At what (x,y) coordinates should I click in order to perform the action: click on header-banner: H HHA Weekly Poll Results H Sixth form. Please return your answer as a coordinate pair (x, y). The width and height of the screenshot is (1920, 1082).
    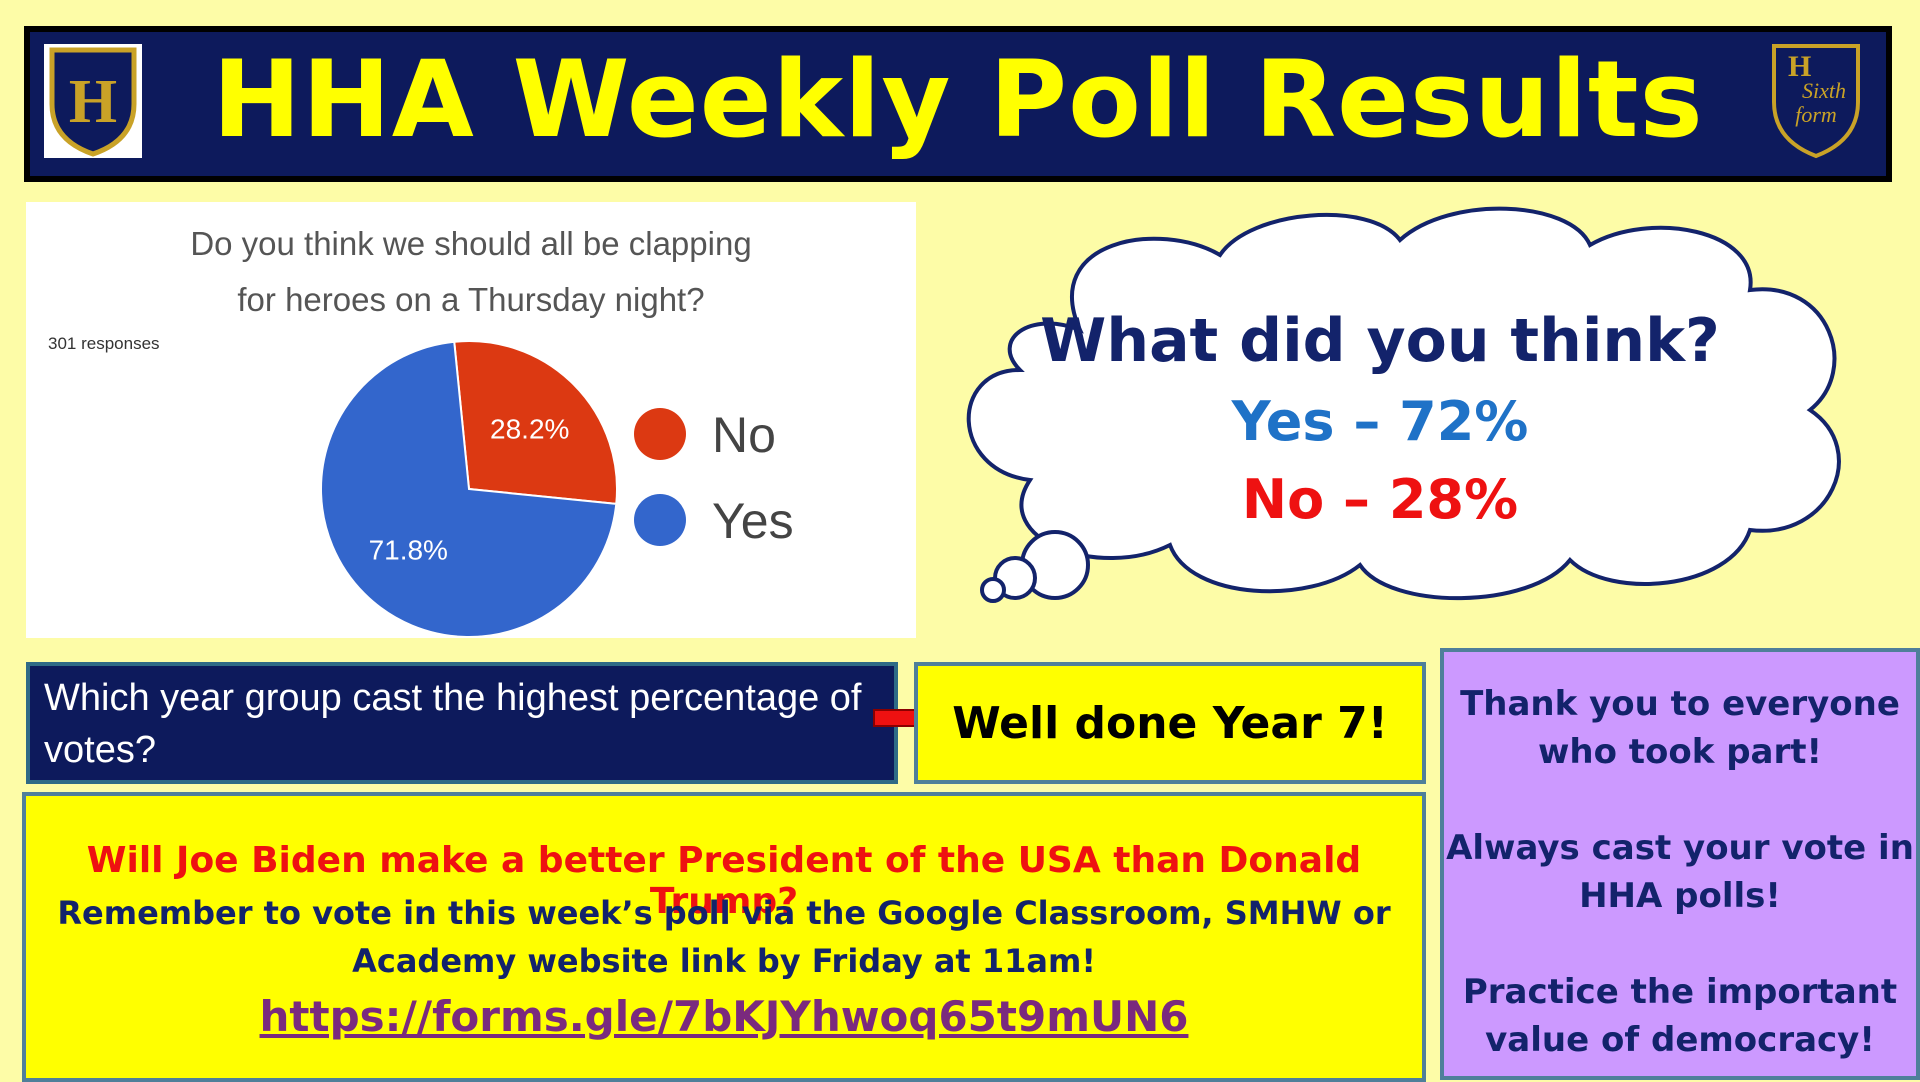
    Looking at the image, I should click on (958, 104).